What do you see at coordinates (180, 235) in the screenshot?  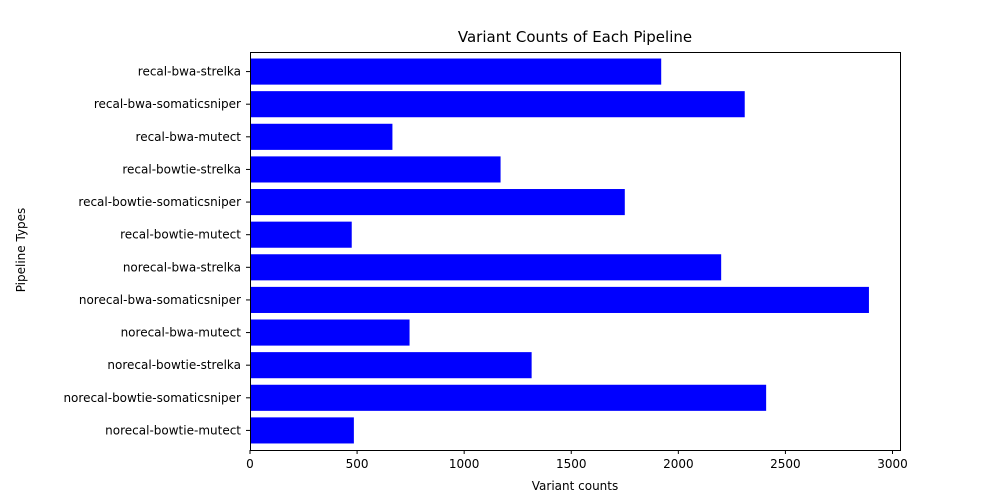 I see `y-tick-label: recal-bowtie-mutect` at bounding box center [180, 235].